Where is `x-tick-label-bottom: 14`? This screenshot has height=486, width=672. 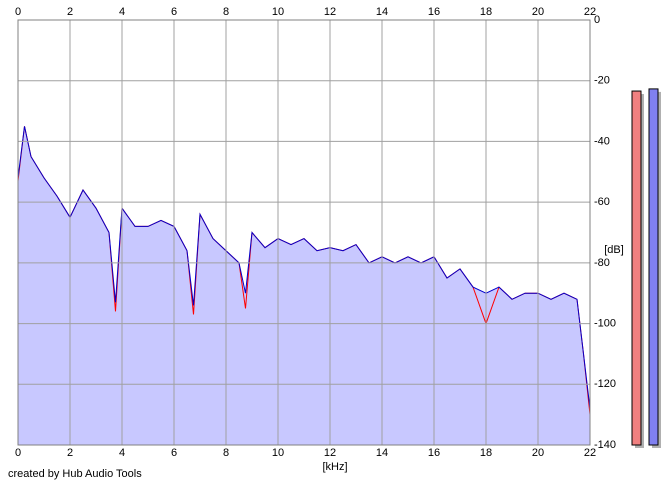
x-tick-label-bottom: 14 is located at coordinates (382, 453).